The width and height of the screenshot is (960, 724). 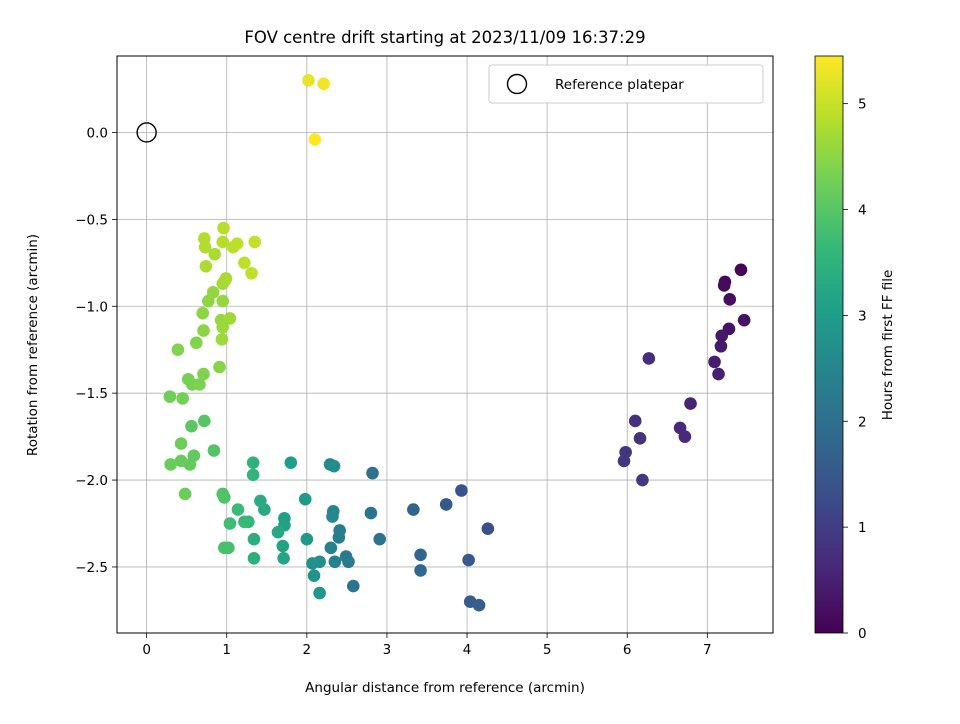 I want to click on x-tick-label: 2, so click(x=307, y=650).